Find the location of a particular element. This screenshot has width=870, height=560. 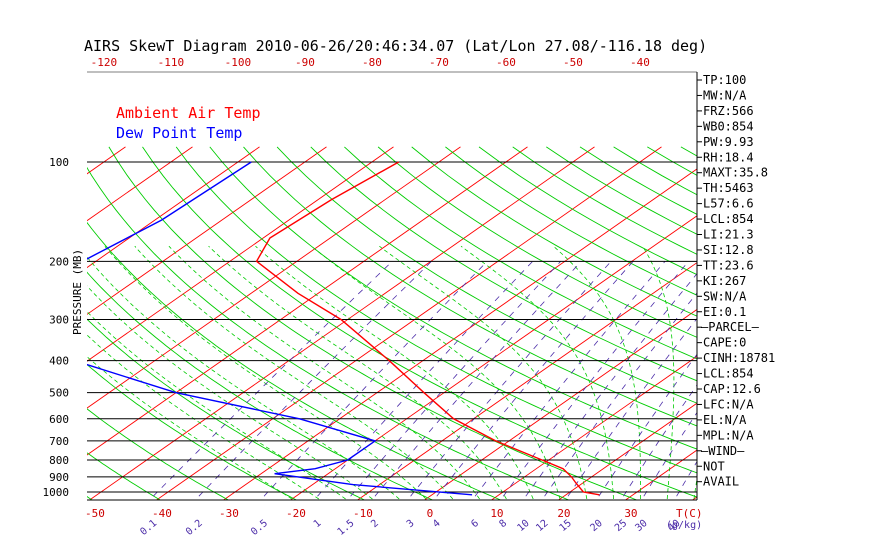

mixing-ratio-tick-label: 0.2 is located at coordinates (194, 528).